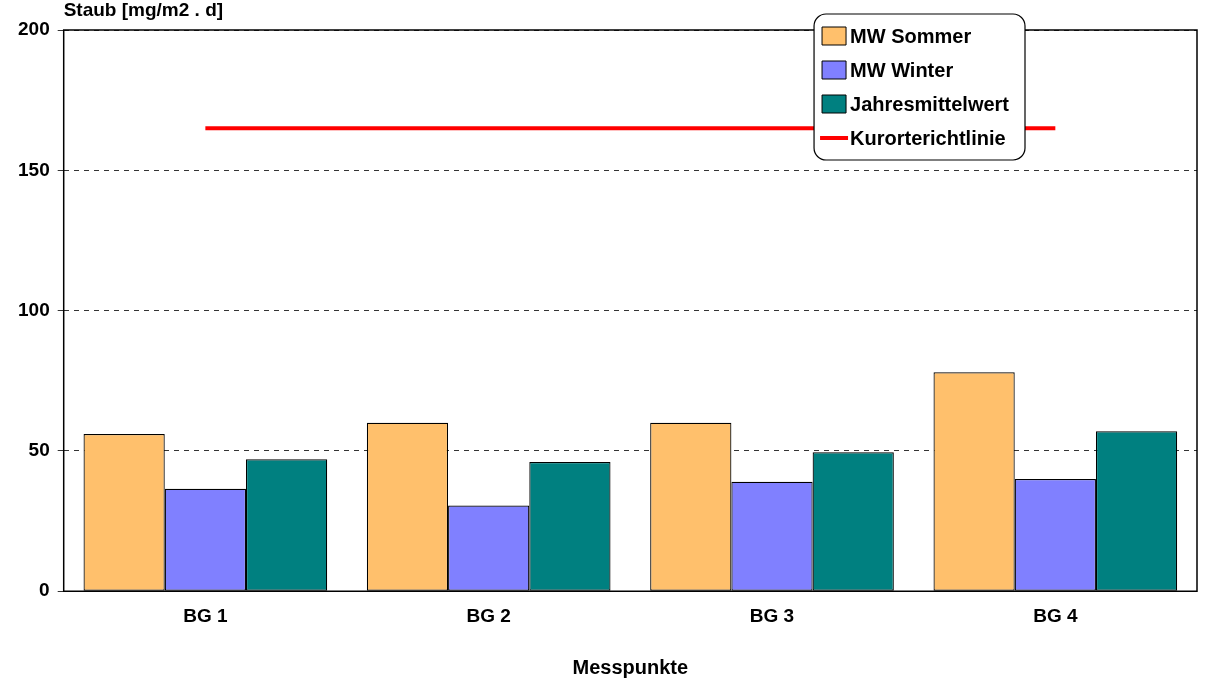 The height and width of the screenshot is (686, 1207). Describe the element at coordinates (34, 29) in the screenshot. I see `y-tick-label: 200` at that location.